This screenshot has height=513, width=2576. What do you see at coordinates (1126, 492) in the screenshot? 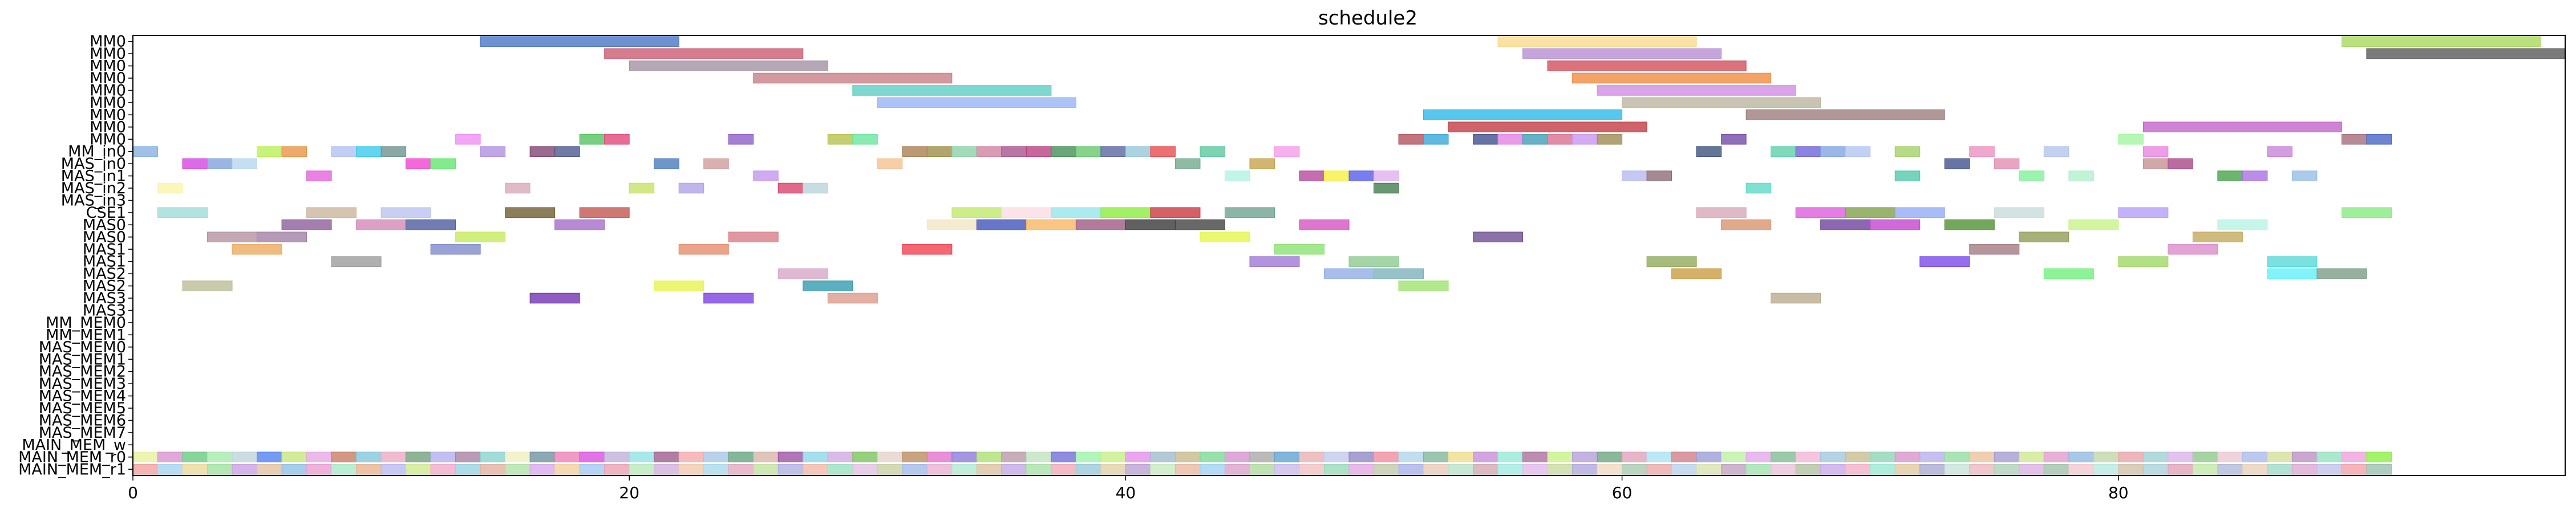
I see `x-tick-label: 40` at bounding box center [1126, 492].